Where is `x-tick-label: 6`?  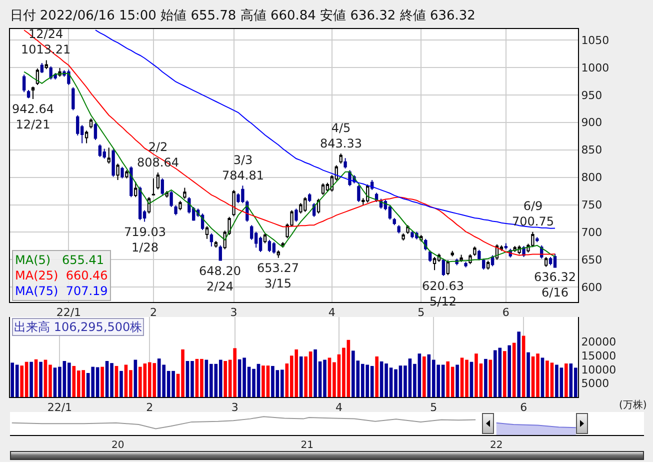
x-tick-label: 6 is located at coordinates (524, 407).